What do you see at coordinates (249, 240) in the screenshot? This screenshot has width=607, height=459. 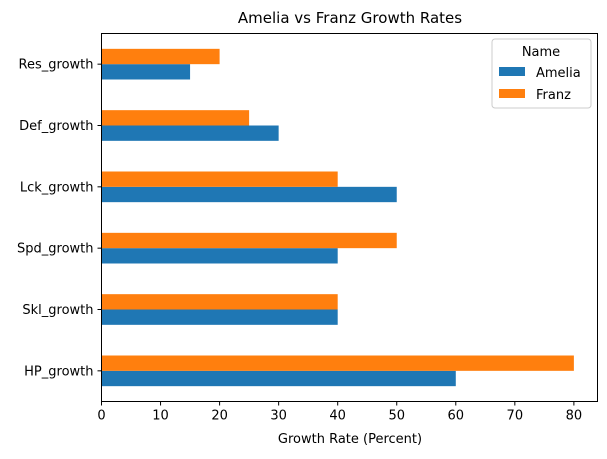 I see `bar-franz-spd-growth` at bounding box center [249, 240].